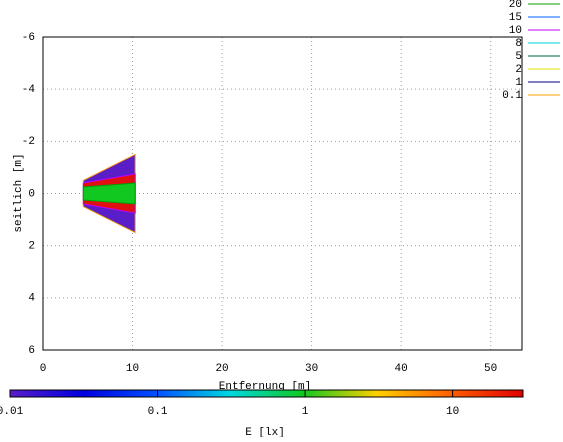  Describe the element at coordinates (515, 31) in the screenshot. I see `legend-label: 10` at that location.